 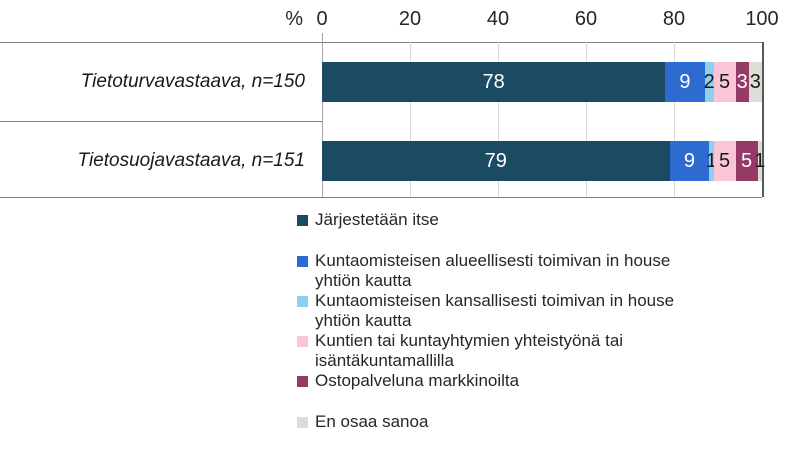 What do you see at coordinates (410, 19) in the screenshot?
I see `axis-tick-label: 20` at bounding box center [410, 19].